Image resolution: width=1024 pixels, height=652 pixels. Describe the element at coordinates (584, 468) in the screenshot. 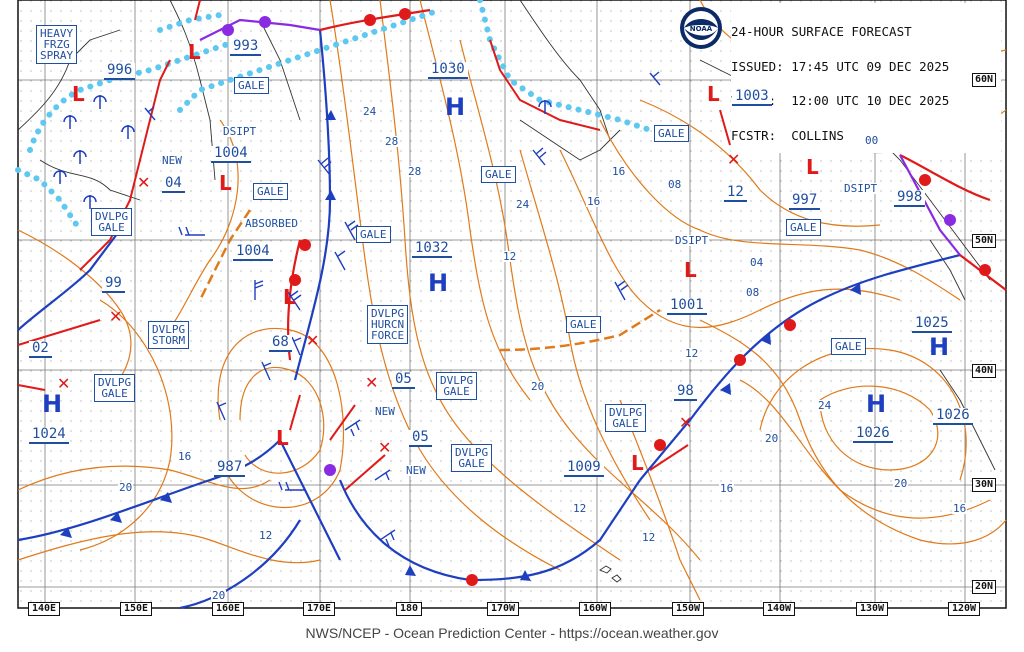

I see `pressure-label: 1009` at that location.